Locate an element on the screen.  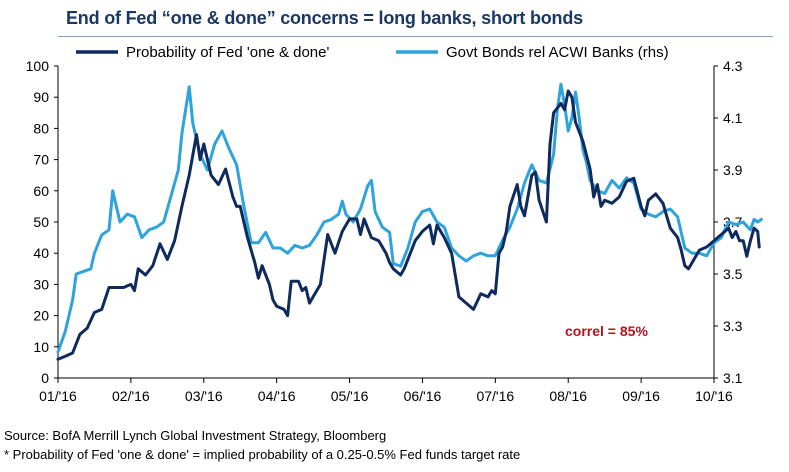
legend-label-2: Govt Bonds rel ACWI Banks (rhs) is located at coordinates (557, 52).